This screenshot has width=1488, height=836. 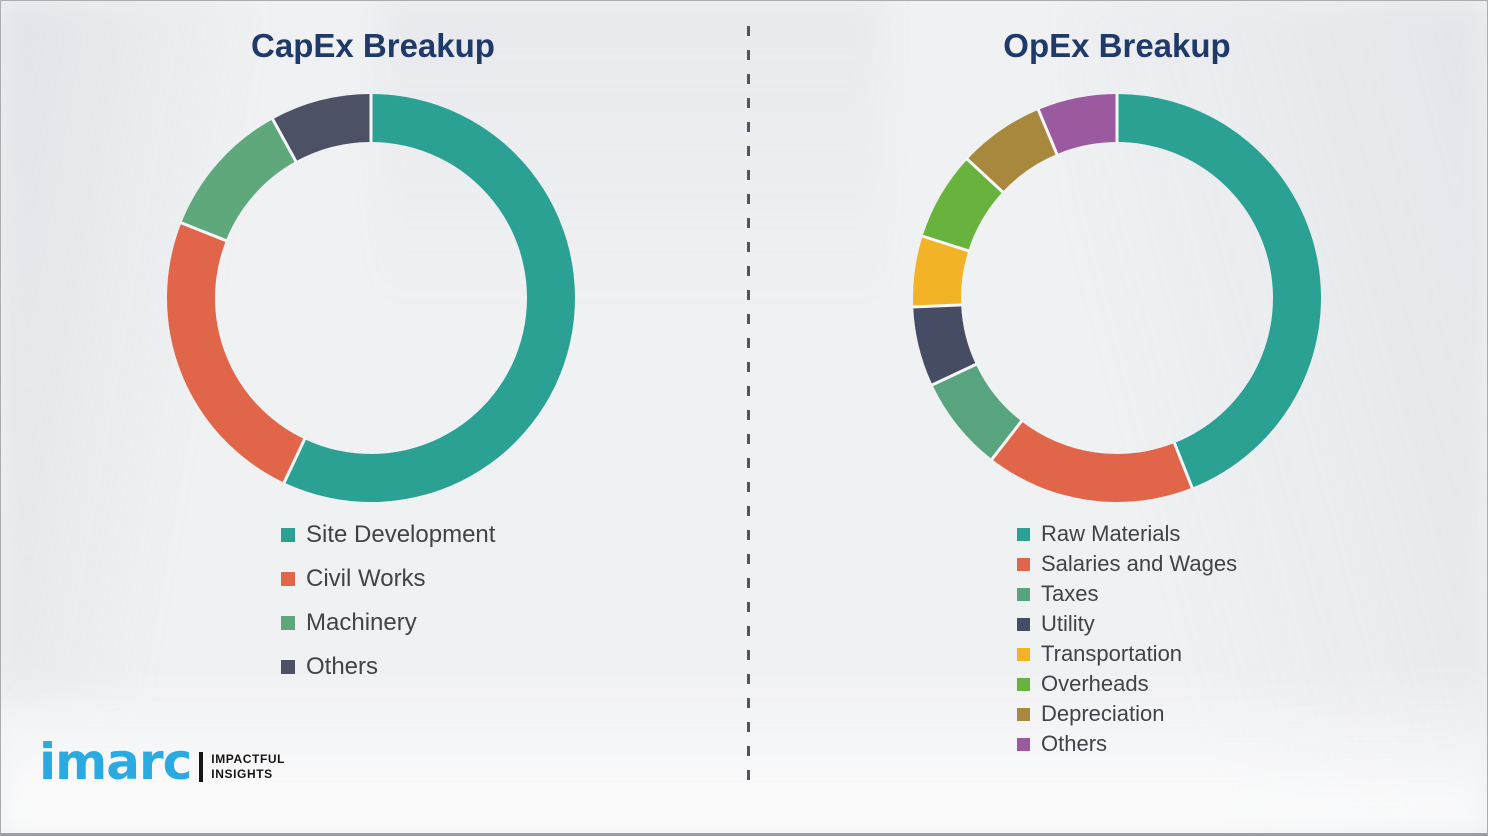 I want to click on legend-label: Utility, so click(x=1068, y=623).